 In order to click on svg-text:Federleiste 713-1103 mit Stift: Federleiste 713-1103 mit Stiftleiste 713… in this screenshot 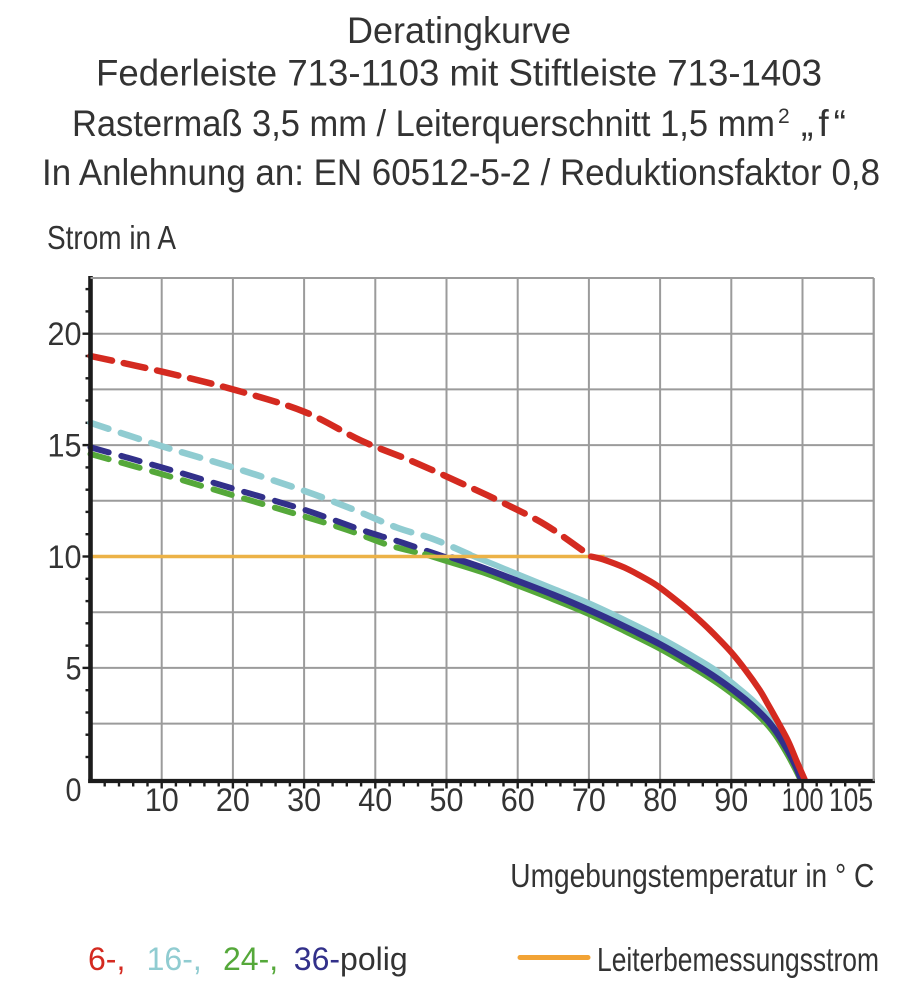, I will do `click(459, 73)`.